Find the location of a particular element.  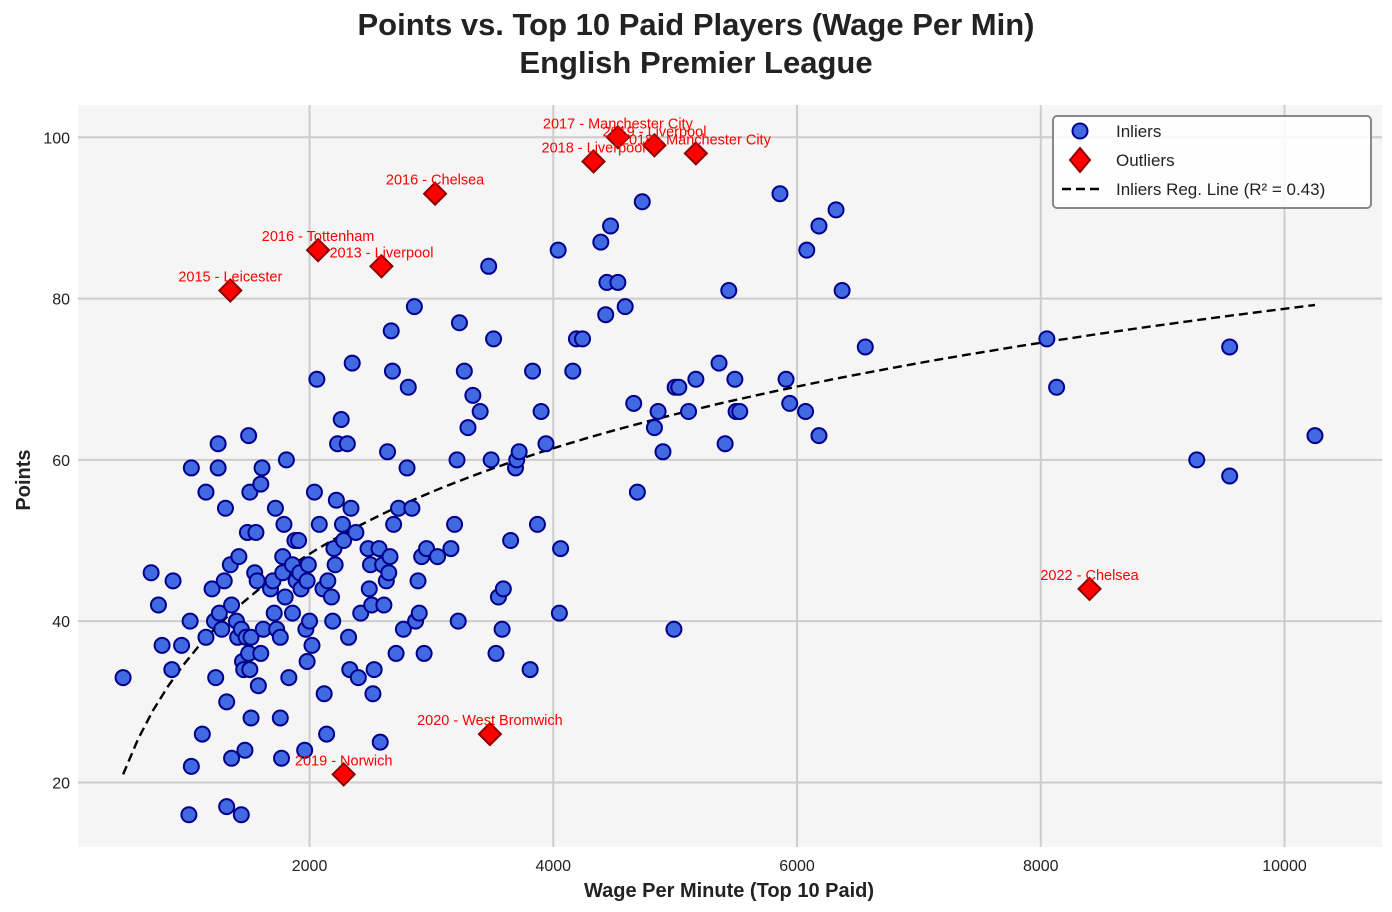

legend-box is located at coordinates (1212, 162).